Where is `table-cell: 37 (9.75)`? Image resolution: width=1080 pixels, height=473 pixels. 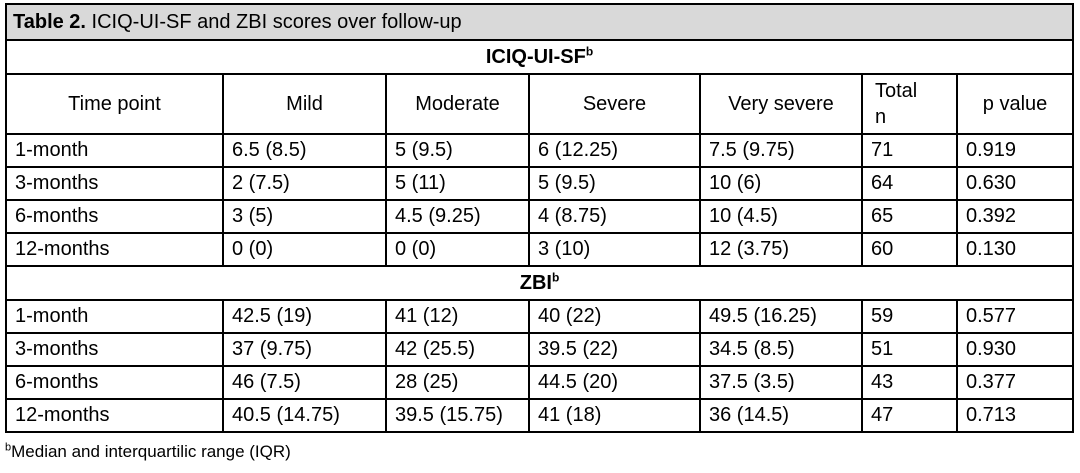
table-cell: 37 (9.75) is located at coordinates (304, 349).